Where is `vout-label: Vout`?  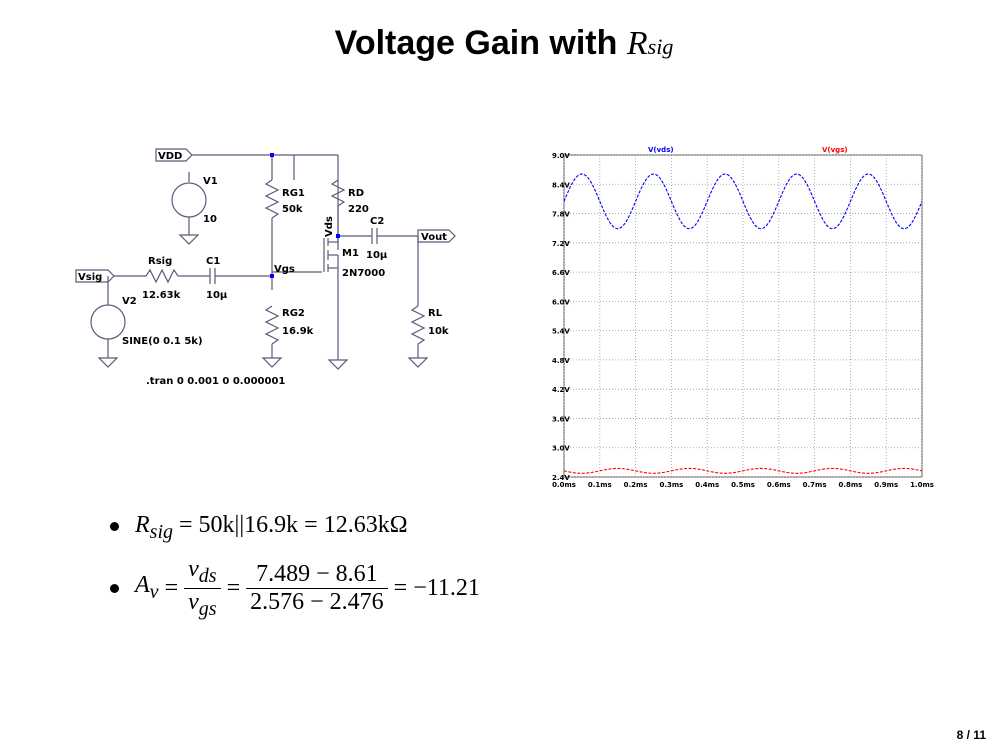 vout-label: Vout is located at coordinates (434, 237).